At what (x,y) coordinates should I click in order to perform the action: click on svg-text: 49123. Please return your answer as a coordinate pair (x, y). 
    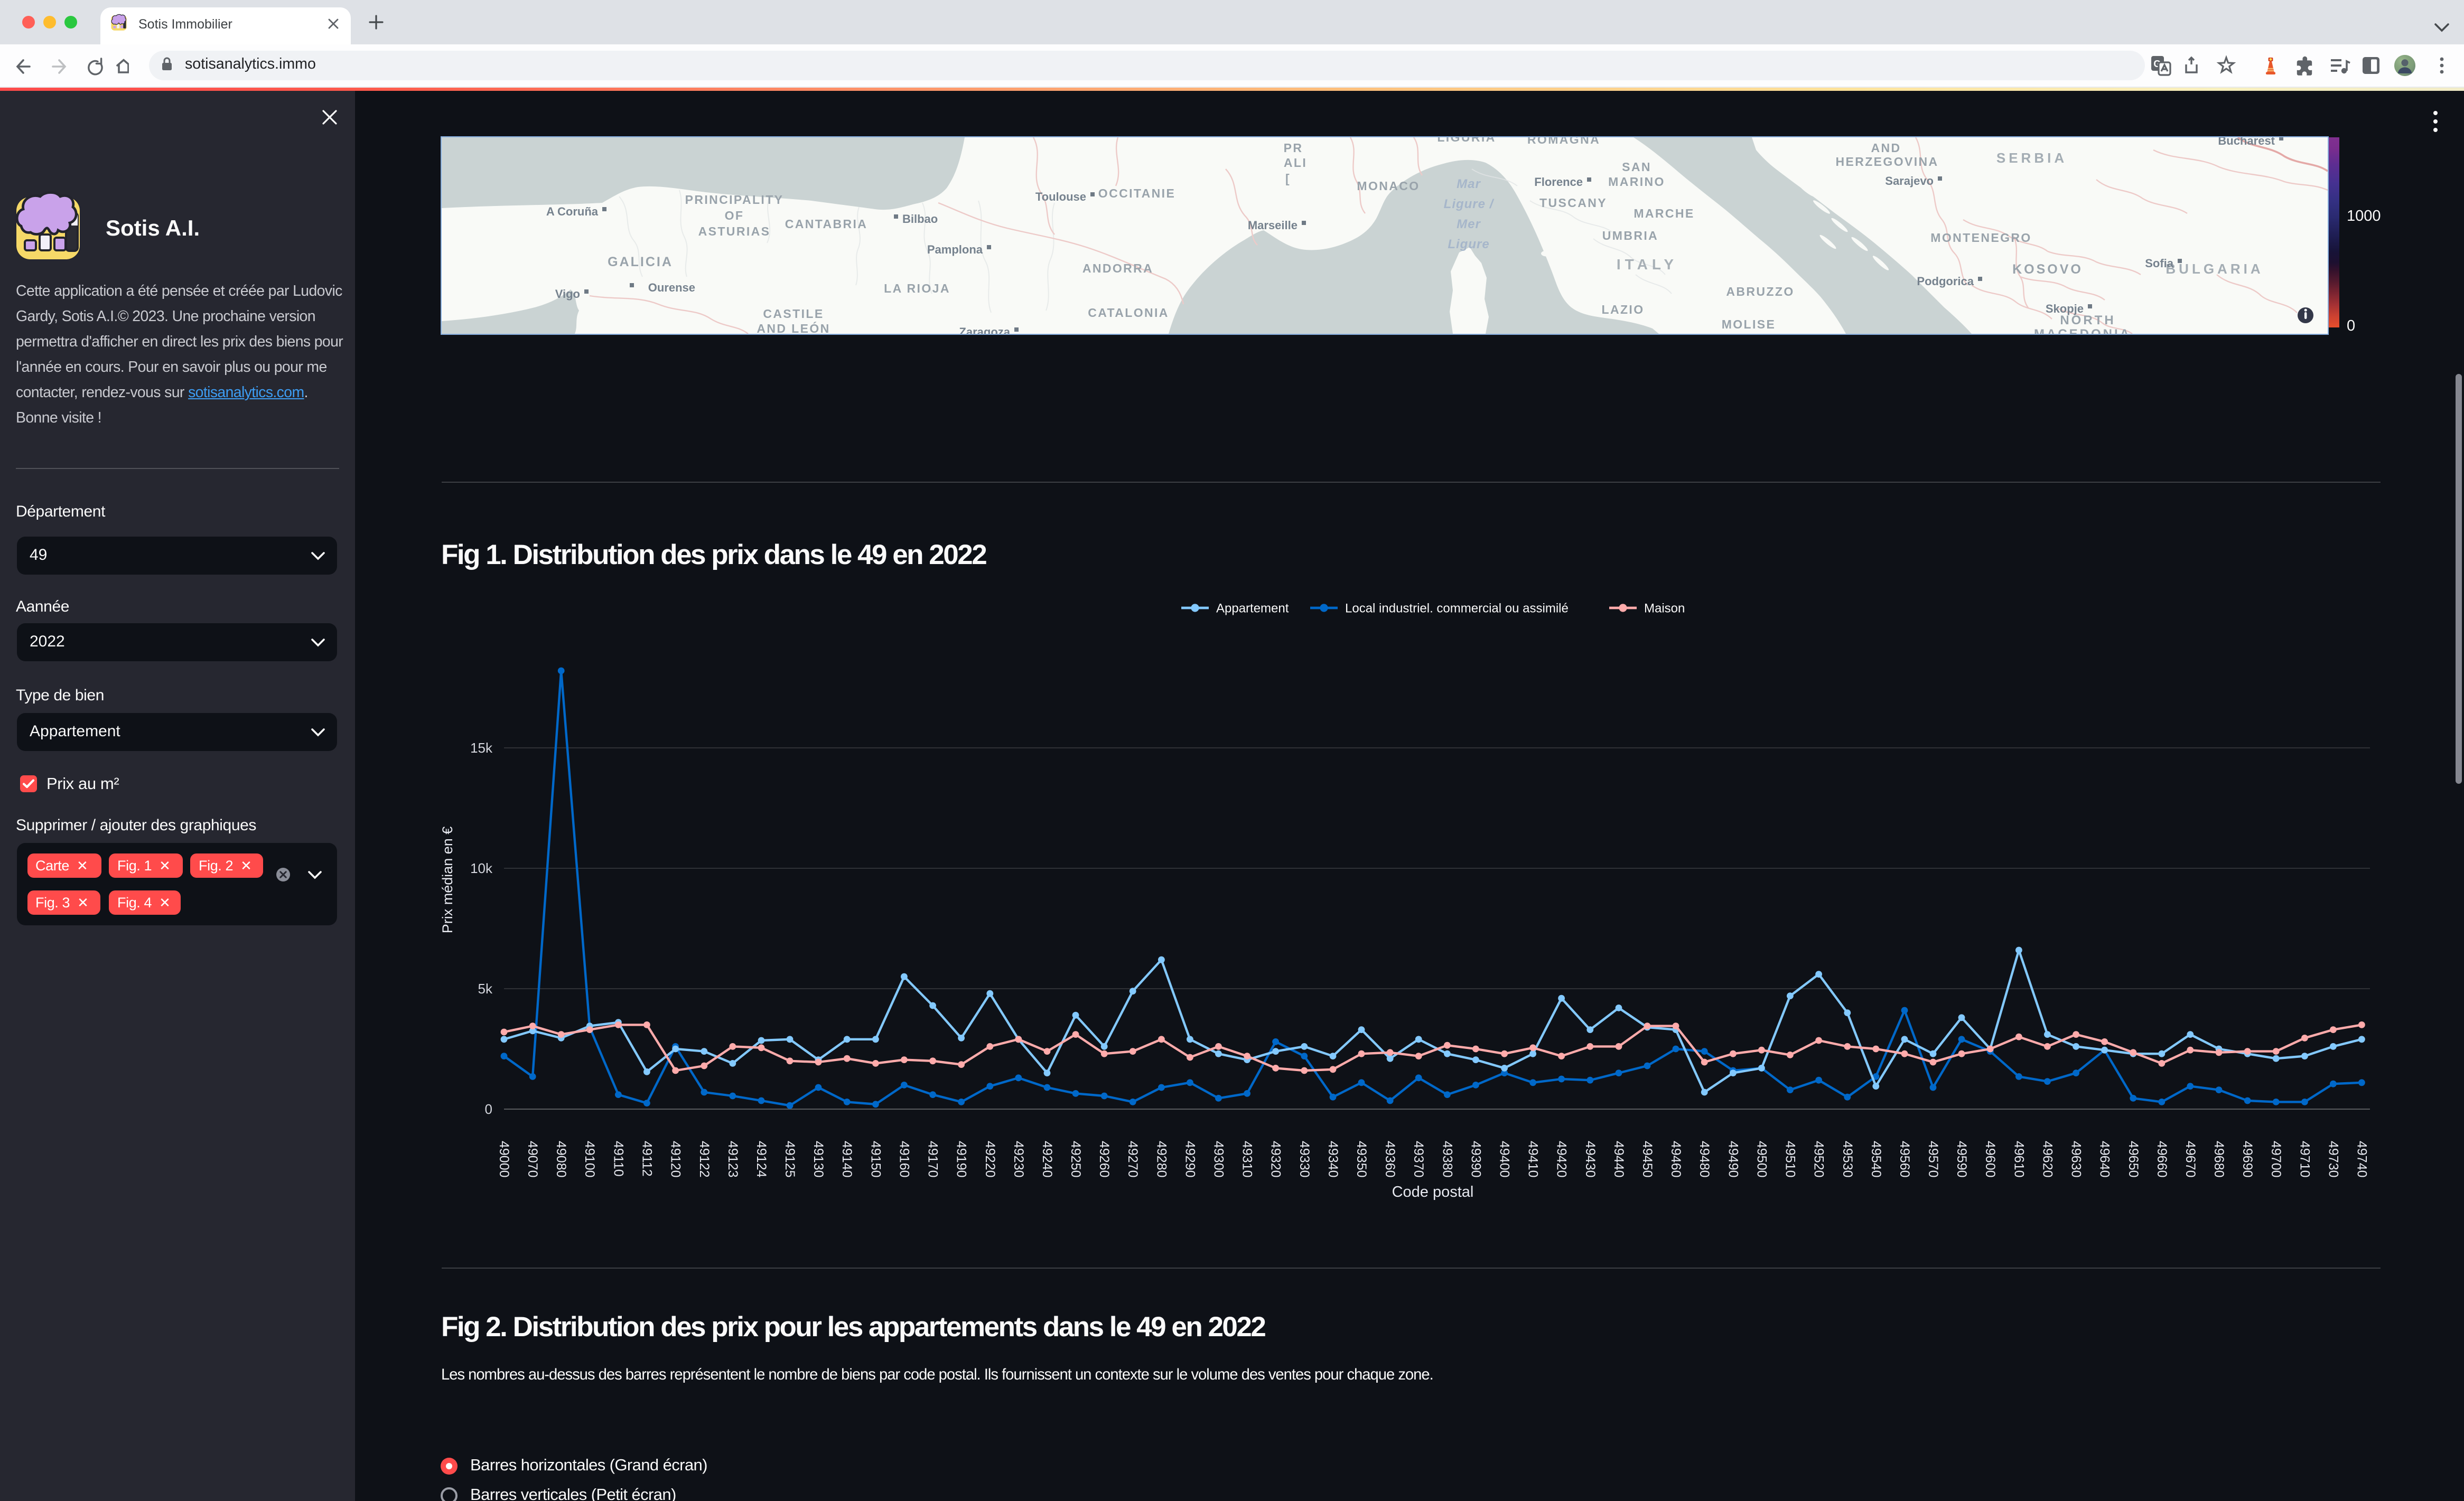
    Looking at the image, I should click on (732, 1159).